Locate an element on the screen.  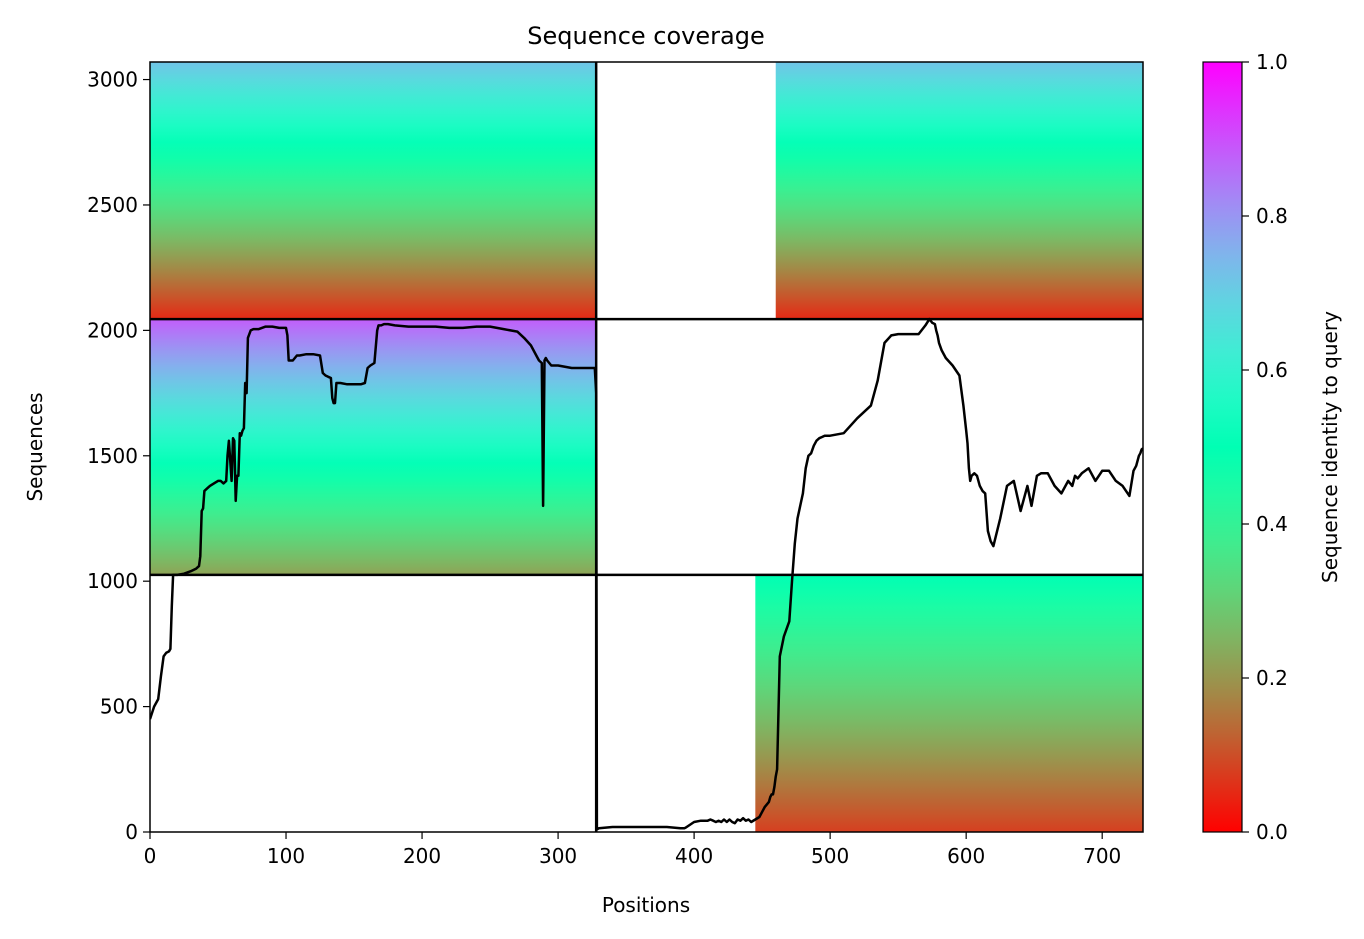
colorbar-frame is located at coordinates (1222, 447).